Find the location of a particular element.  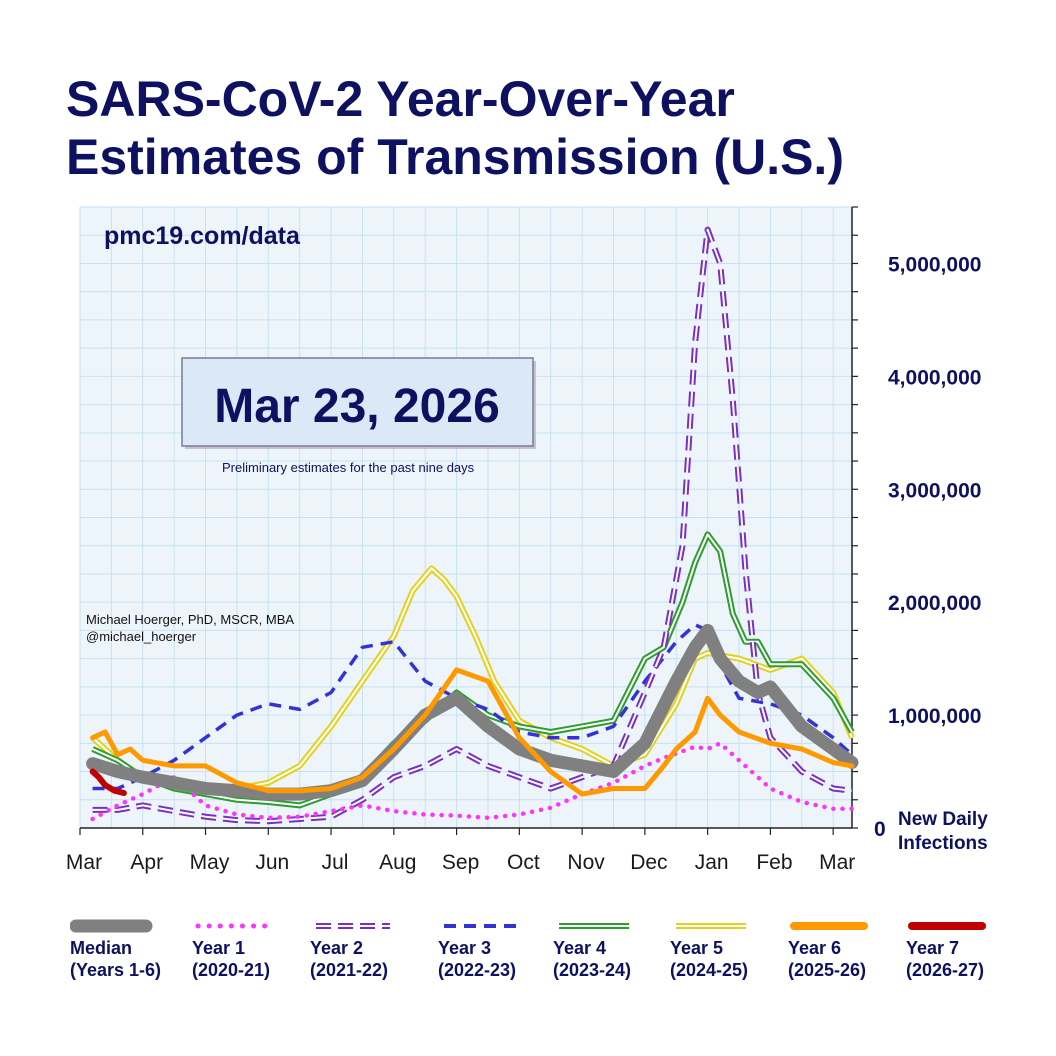

x-tick-label: Feb is located at coordinates (774, 862).